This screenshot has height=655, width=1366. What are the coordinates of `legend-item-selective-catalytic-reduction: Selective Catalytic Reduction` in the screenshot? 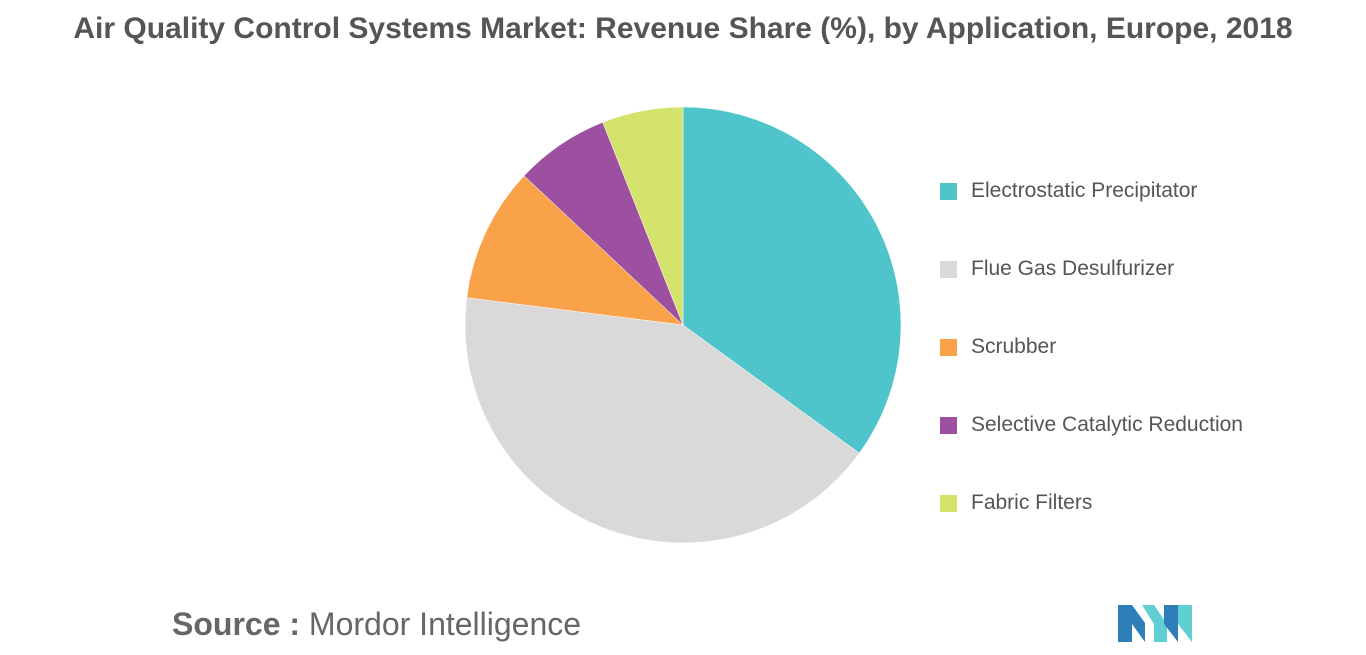 It's located at (1091, 425).